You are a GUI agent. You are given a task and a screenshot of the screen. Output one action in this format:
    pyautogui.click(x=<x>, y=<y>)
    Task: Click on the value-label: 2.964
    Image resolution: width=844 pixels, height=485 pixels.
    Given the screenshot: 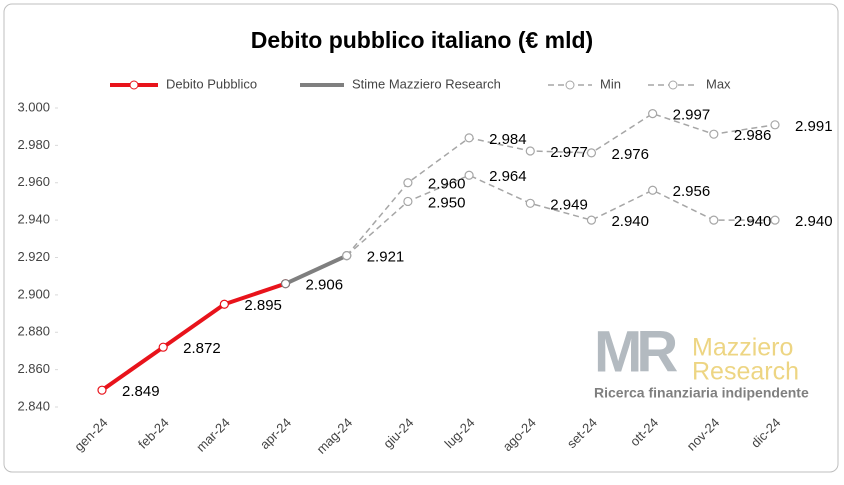 What is the action you would take?
    pyautogui.click(x=508, y=176)
    